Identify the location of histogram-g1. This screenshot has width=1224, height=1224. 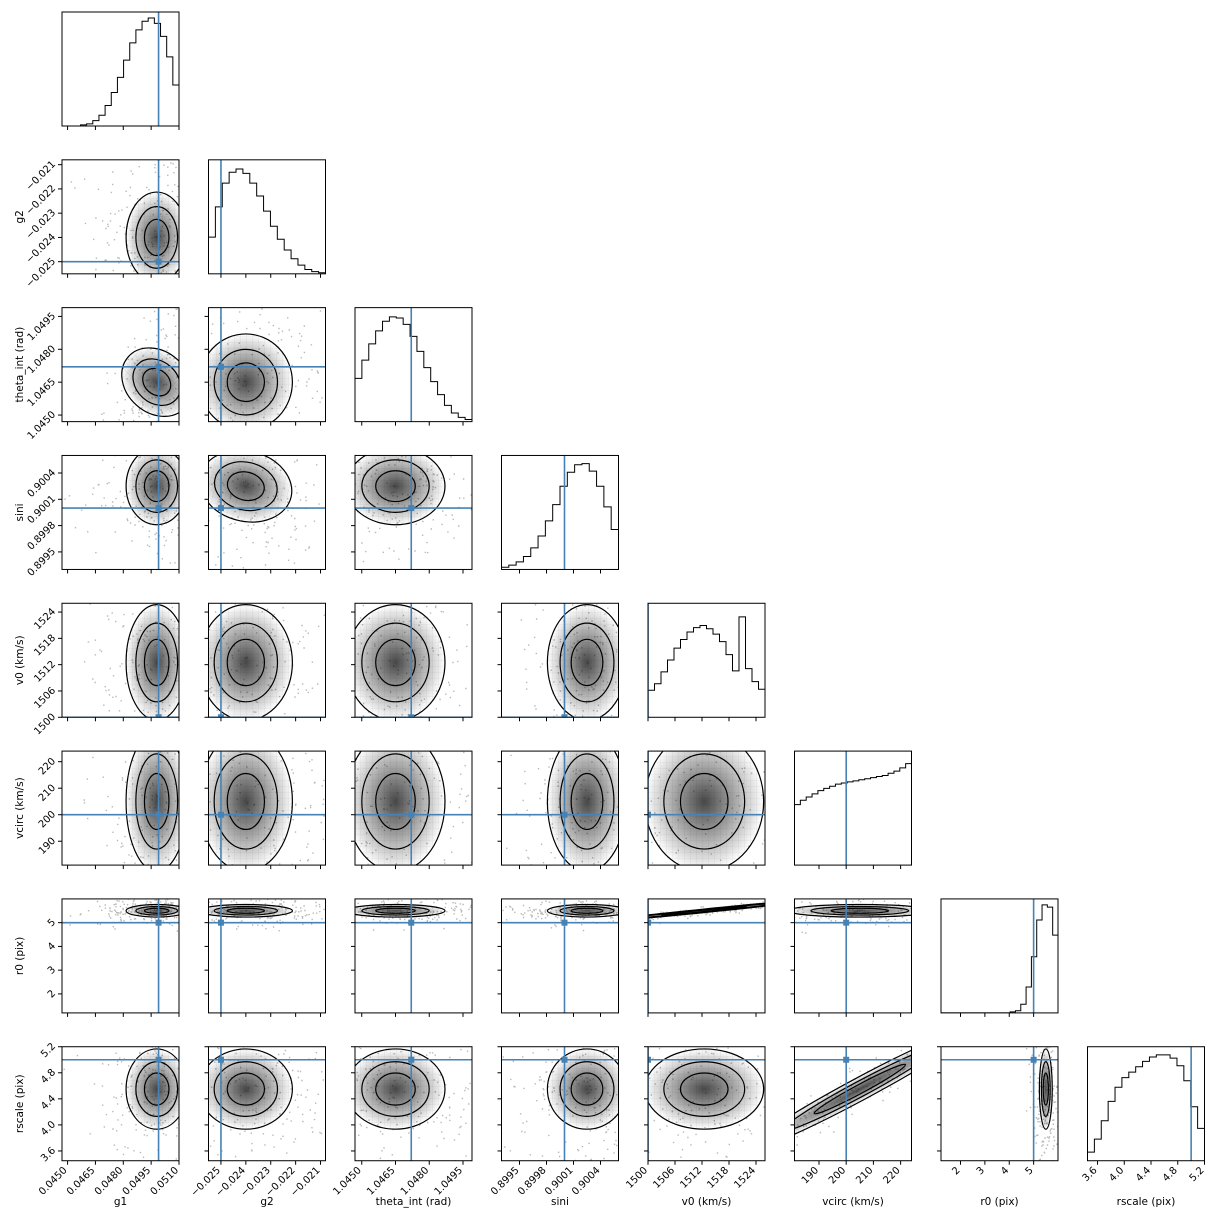
(120, 71).